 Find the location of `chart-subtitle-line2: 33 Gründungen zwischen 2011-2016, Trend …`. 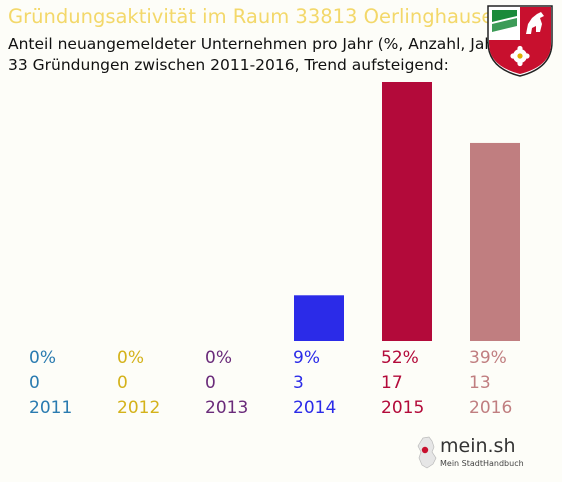

chart-subtitle-line2: 33 Gründungen zwischen 2011-2016, Trend … is located at coordinates (228, 65).